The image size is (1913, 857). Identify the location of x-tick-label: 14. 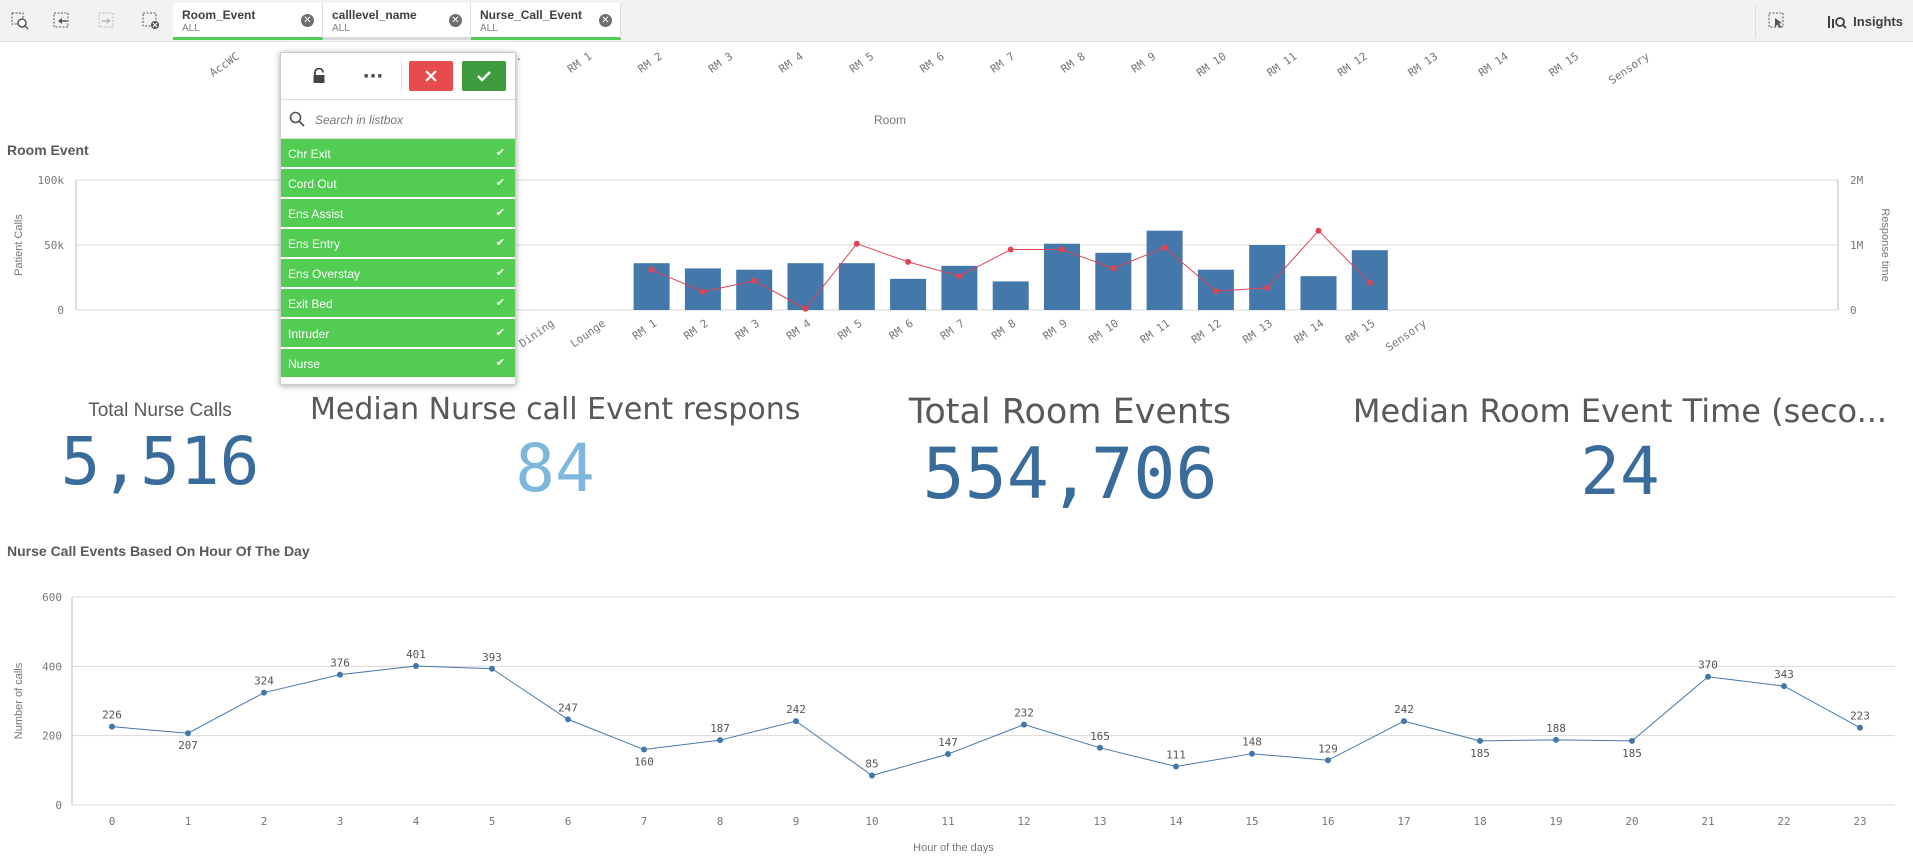
(1176, 821).